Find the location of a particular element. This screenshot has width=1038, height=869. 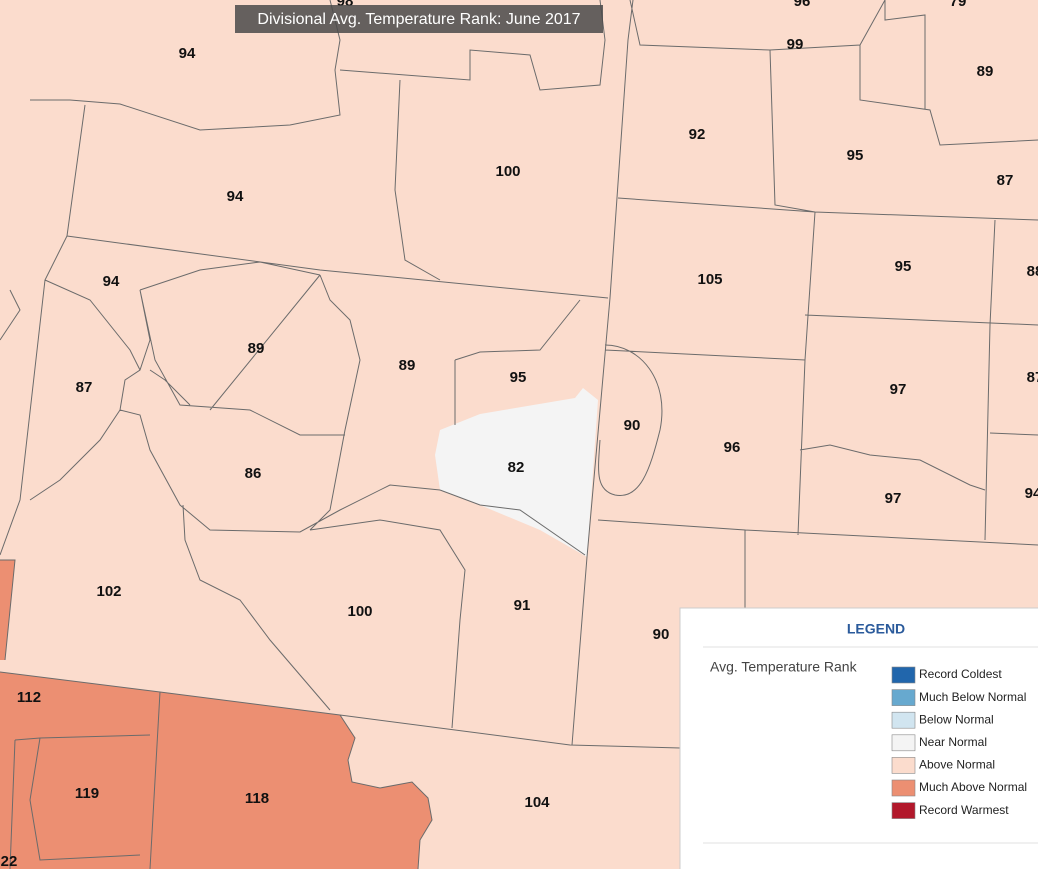

legend-label: Record Warmest is located at coordinates (964, 810).